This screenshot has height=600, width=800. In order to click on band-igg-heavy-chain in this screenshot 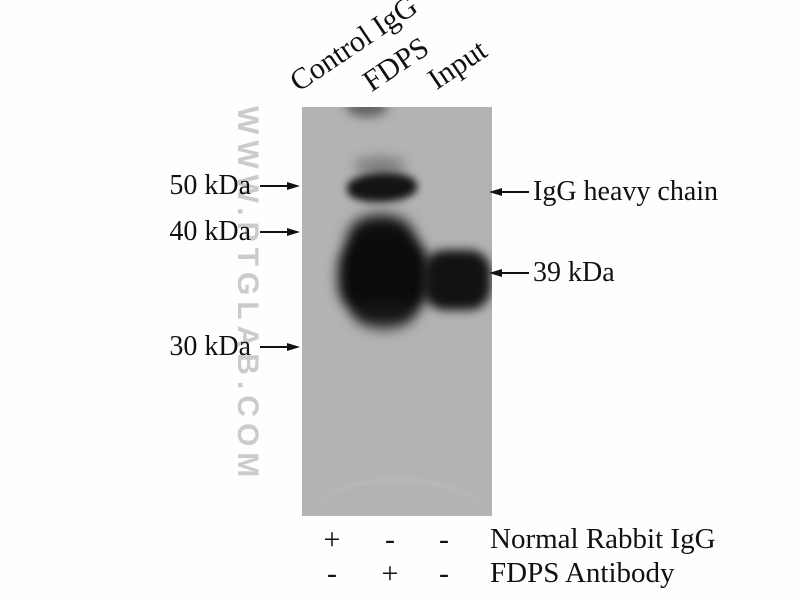, I will do `click(382, 187)`.